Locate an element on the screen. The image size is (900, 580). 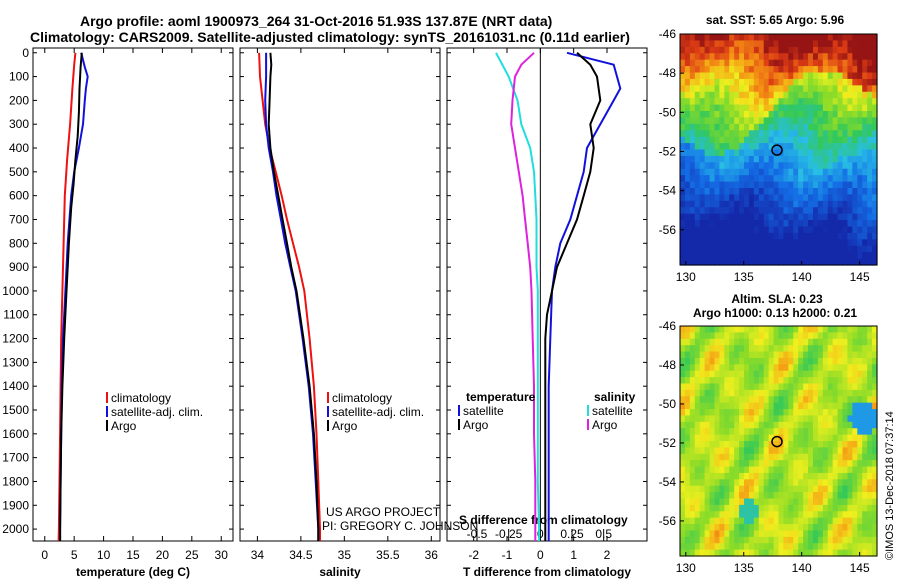
sla-frame is located at coordinates (778, 441).